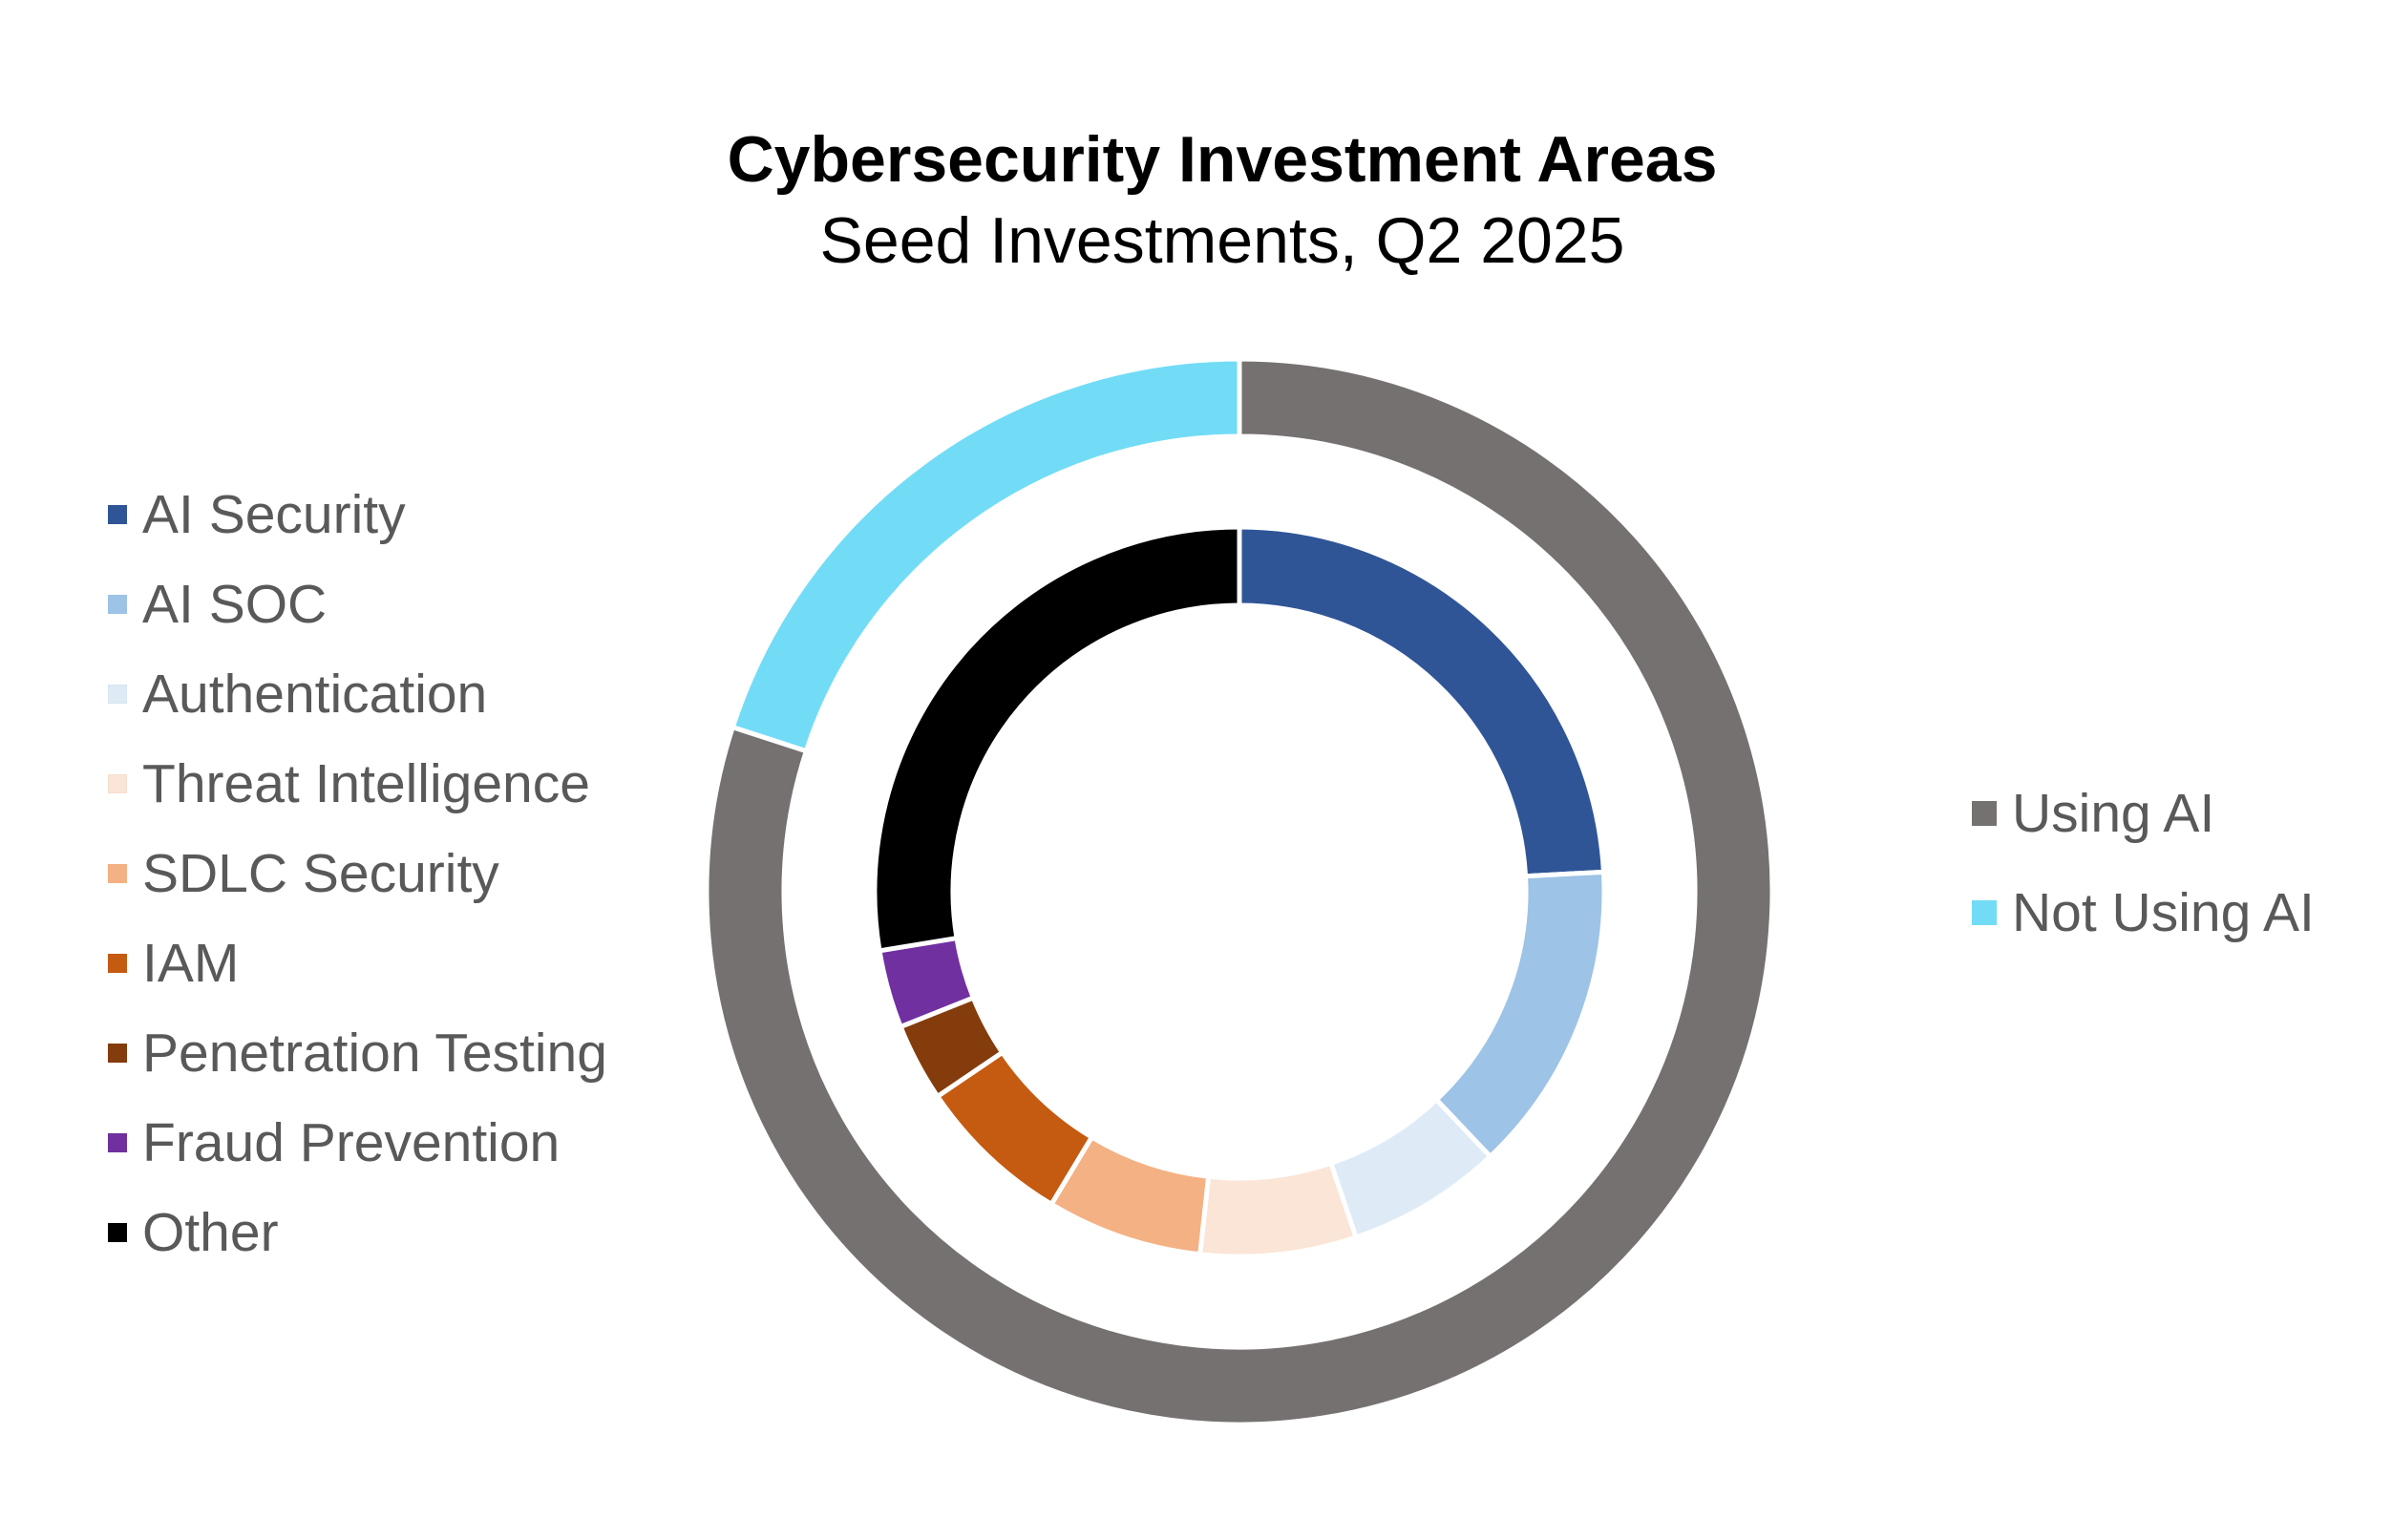 The height and width of the screenshot is (1540, 2392). What do you see at coordinates (2163, 912) in the screenshot?
I see `legend-label: Not Using AI` at bounding box center [2163, 912].